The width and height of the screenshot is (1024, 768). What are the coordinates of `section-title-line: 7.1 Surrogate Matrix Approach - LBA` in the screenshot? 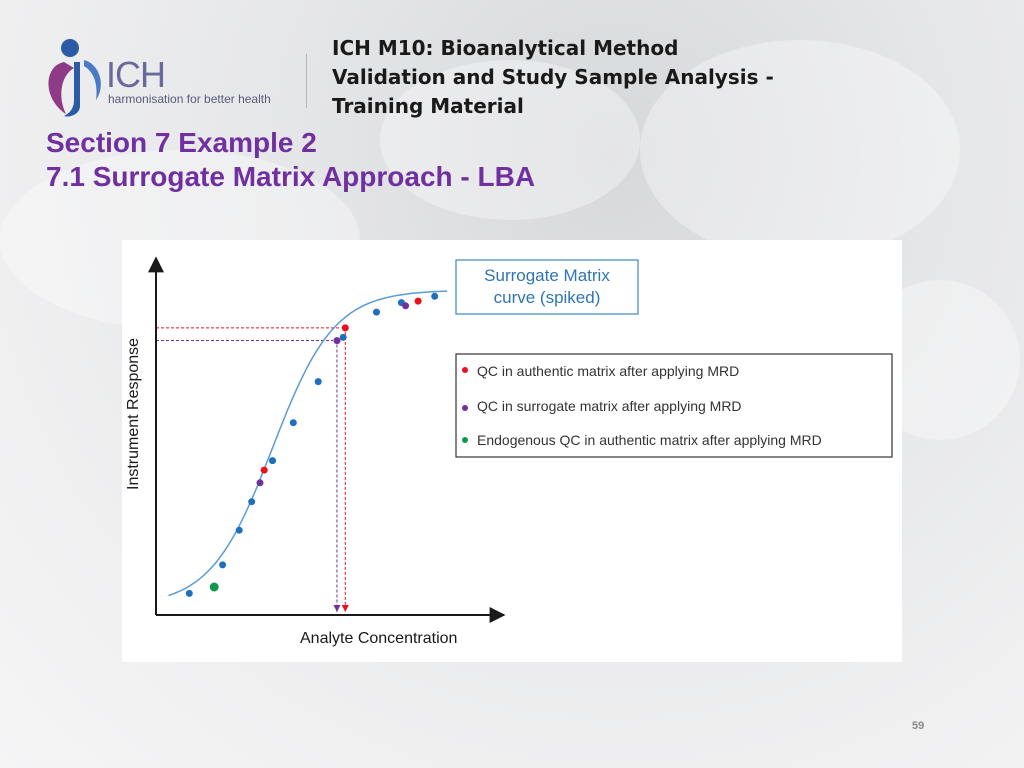 It's located at (291, 176).